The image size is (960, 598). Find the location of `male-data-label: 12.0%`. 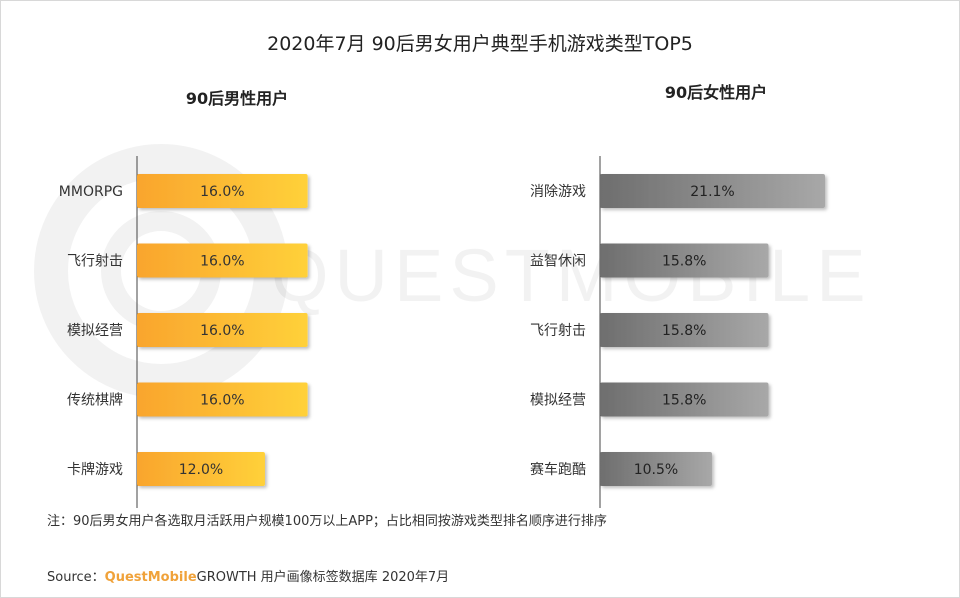

male-data-label: 12.0% is located at coordinates (201, 470).